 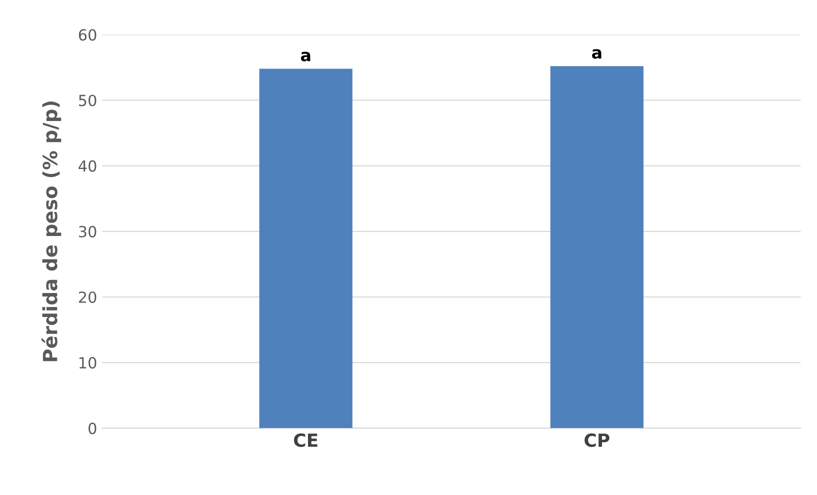 I want to click on y-tick-label: 0, so click(x=92, y=428).